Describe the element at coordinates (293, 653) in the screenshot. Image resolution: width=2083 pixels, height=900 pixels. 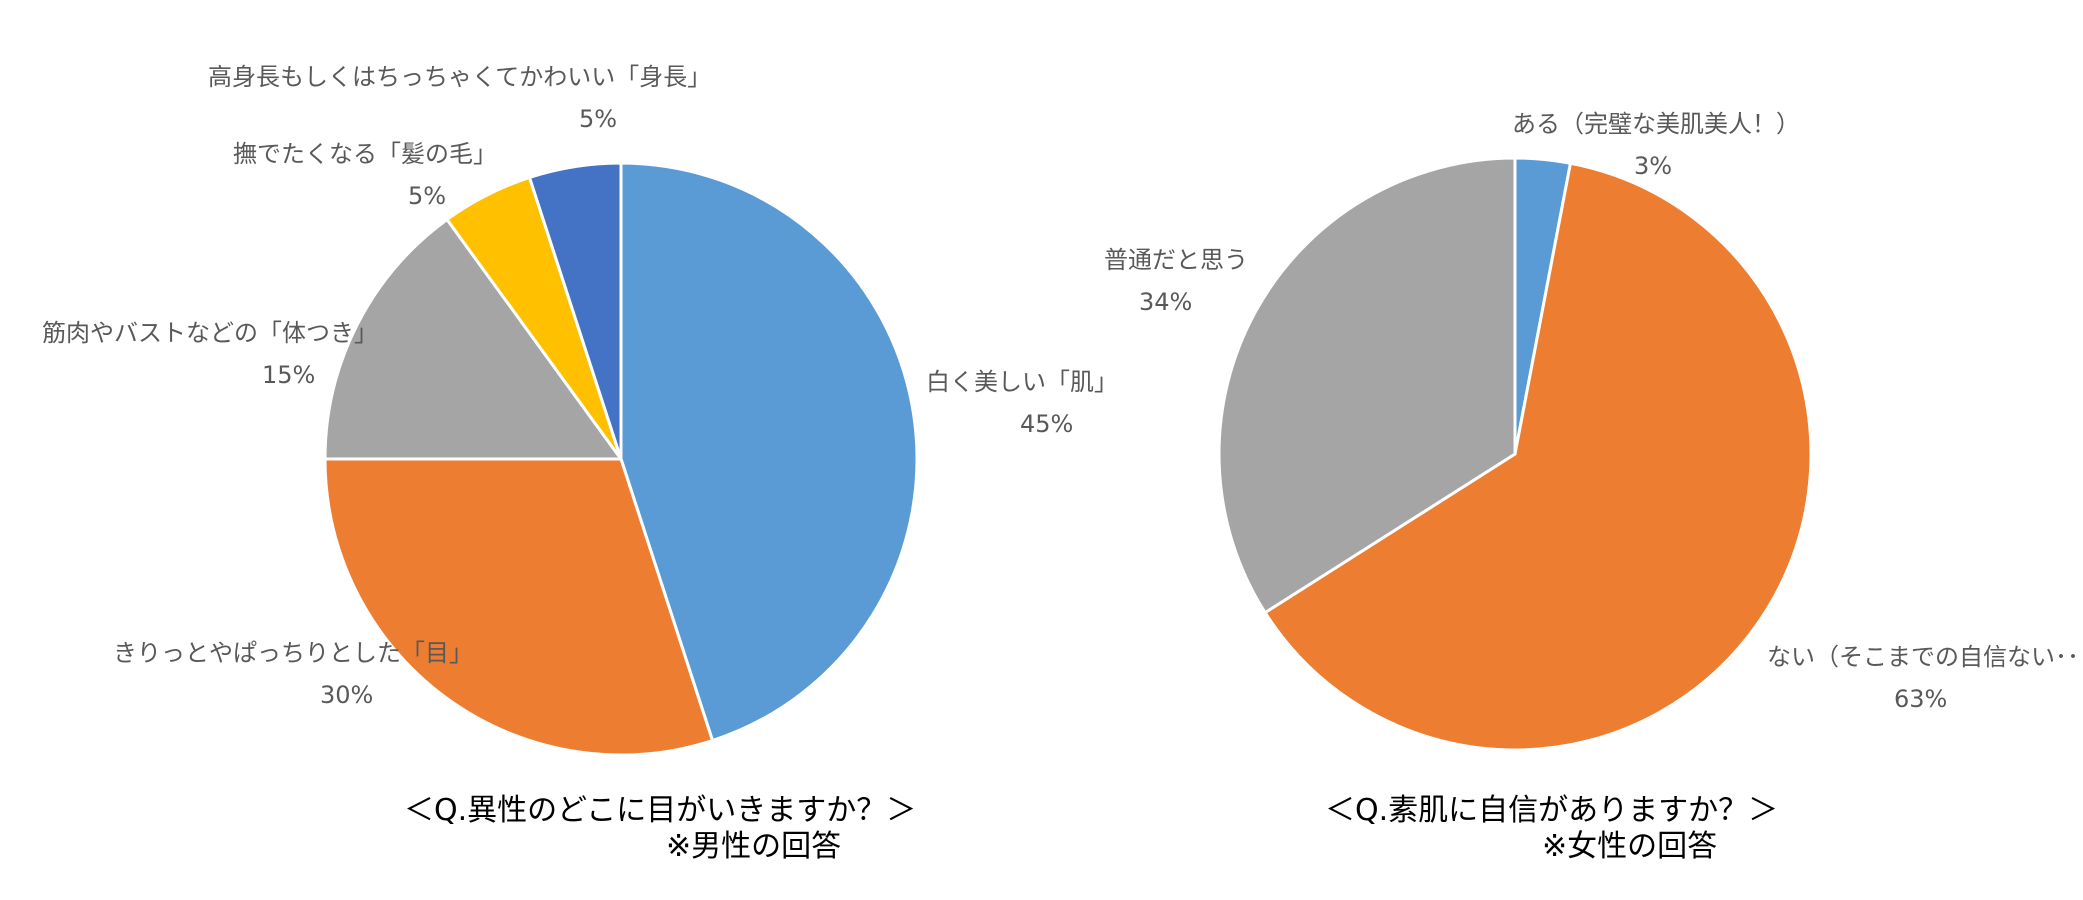
I see `slice-label-eyes: きりっとやぱっちりとした「目」` at that location.